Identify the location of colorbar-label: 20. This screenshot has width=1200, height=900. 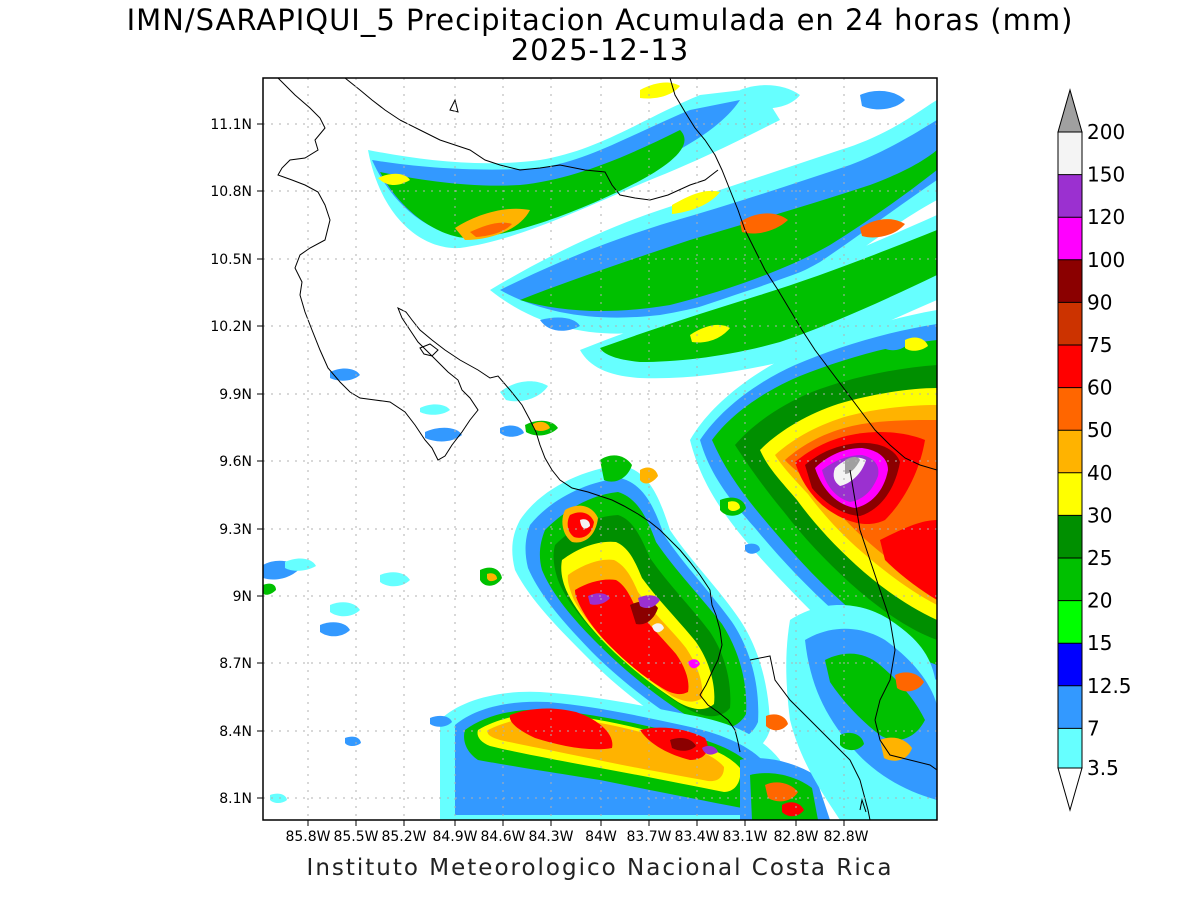
(1099, 601).